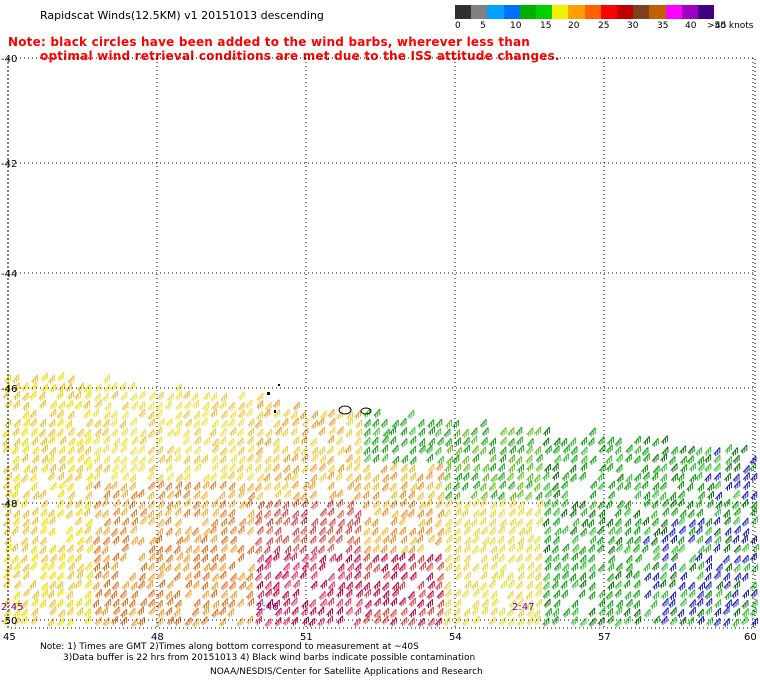  What do you see at coordinates (9, 389) in the screenshot?
I see `latitude-label: -46` at bounding box center [9, 389].